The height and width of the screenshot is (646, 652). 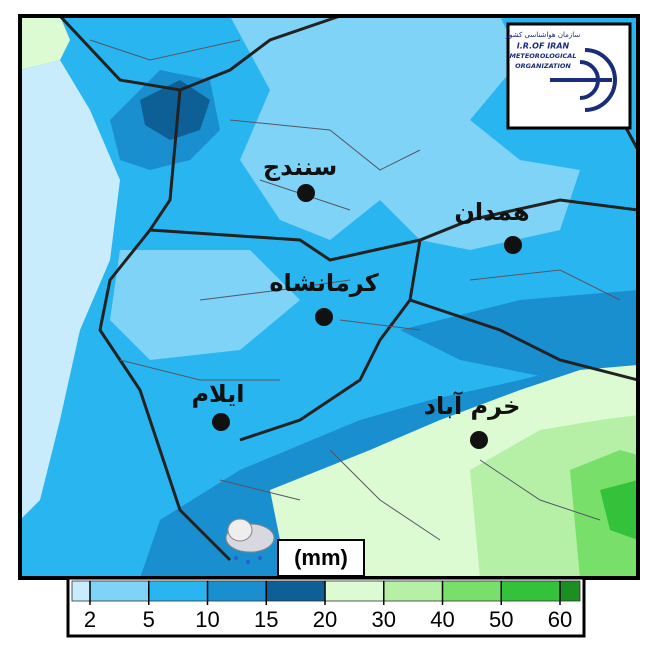 I want to click on city-label: خرم آباد, so click(x=472, y=405).